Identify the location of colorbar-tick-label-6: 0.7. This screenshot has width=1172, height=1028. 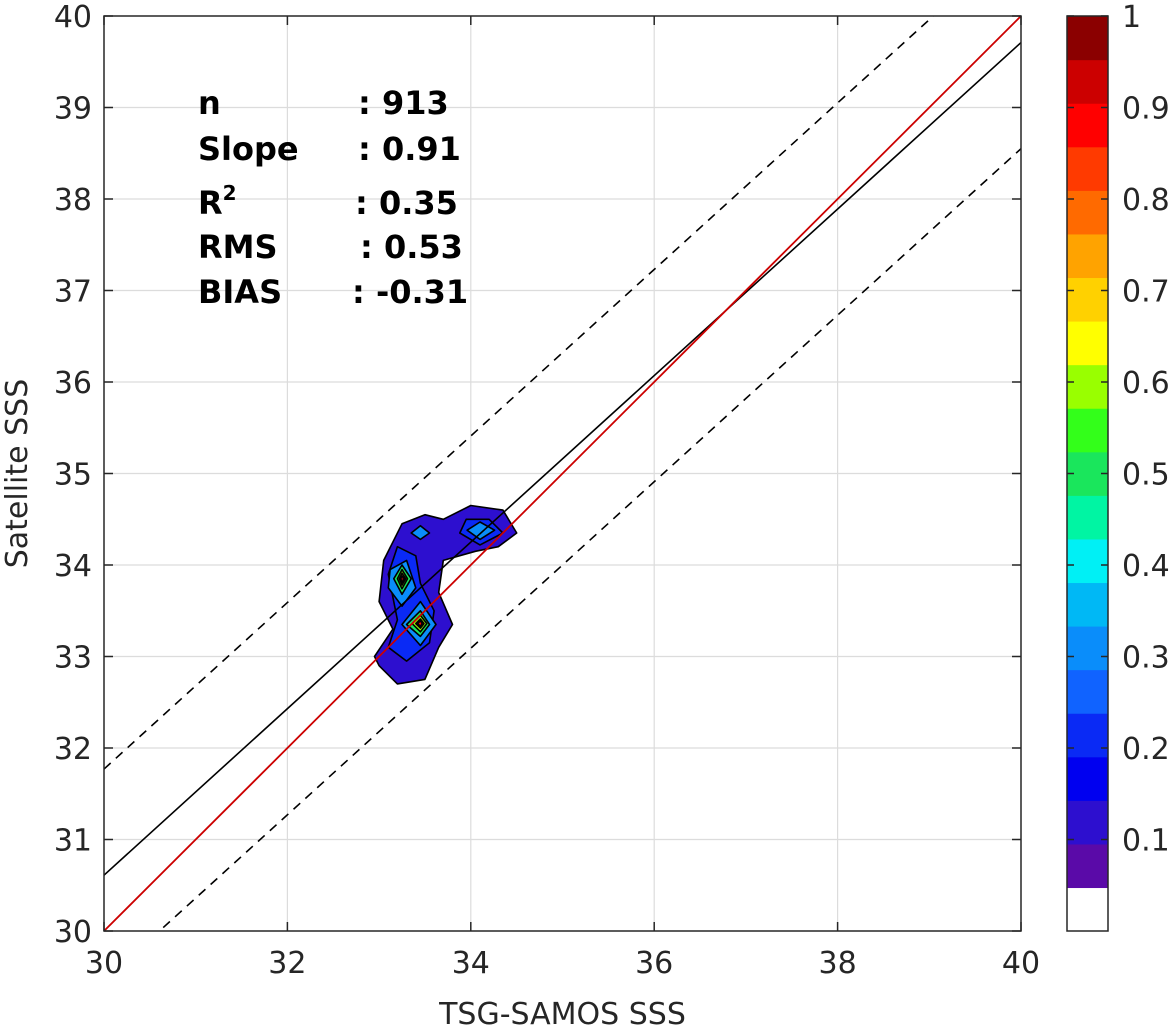
(1146, 292).